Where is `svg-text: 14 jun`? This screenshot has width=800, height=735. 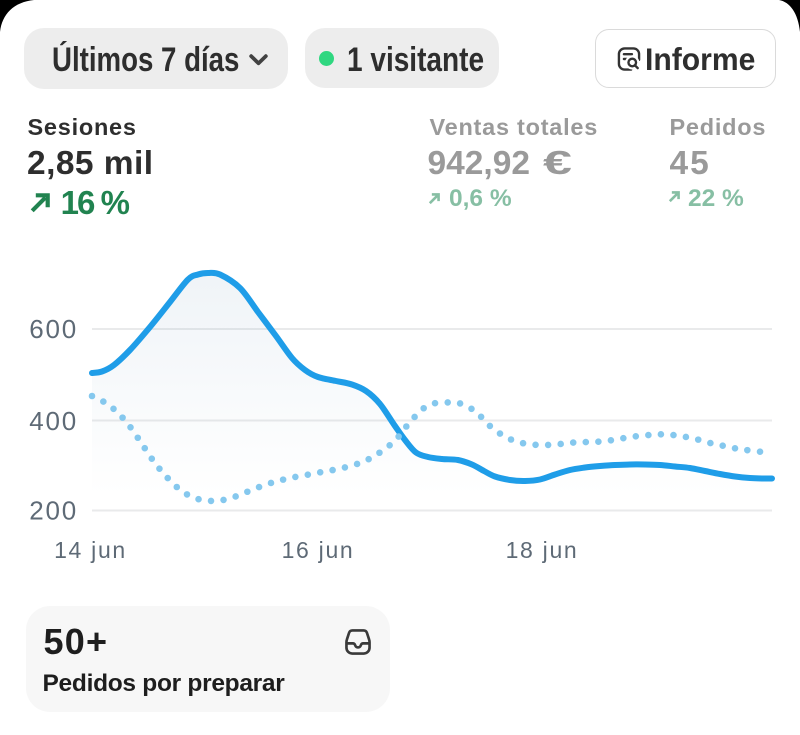
svg-text: 14 jun is located at coordinates (90, 550).